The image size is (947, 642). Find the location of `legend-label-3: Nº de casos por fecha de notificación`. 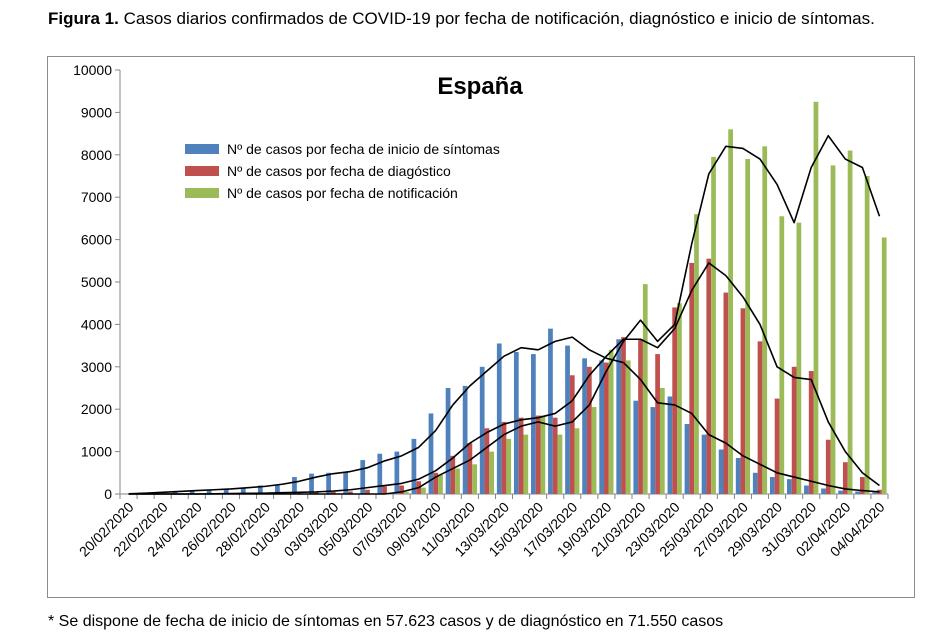

legend-label-3: Nº de casos por fecha de notificación is located at coordinates (342, 193).